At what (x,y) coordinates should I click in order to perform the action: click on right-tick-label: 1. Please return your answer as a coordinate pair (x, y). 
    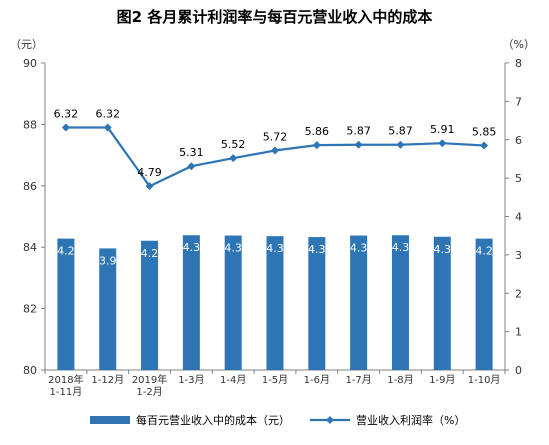
    Looking at the image, I should click on (518, 332).